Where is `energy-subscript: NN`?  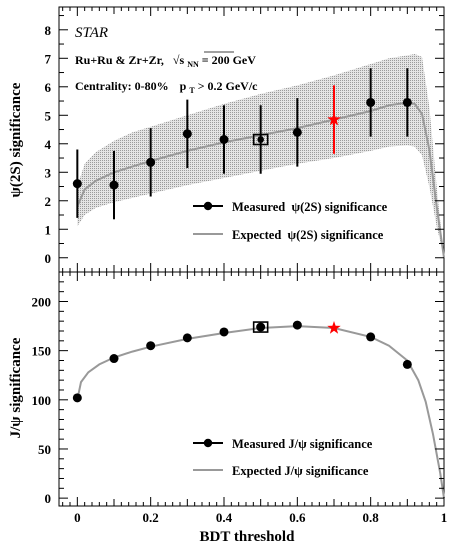 energy-subscript: NN is located at coordinates (193, 64).